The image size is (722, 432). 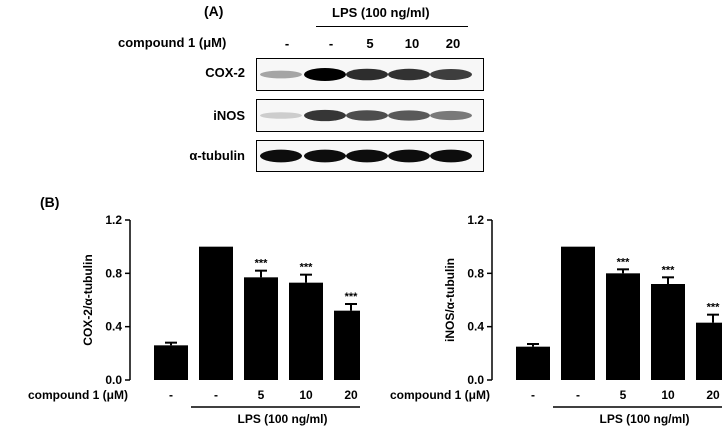 What do you see at coordinates (214, 11) in the screenshot?
I see `panel-a-label: (A)` at bounding box center [214, 11].